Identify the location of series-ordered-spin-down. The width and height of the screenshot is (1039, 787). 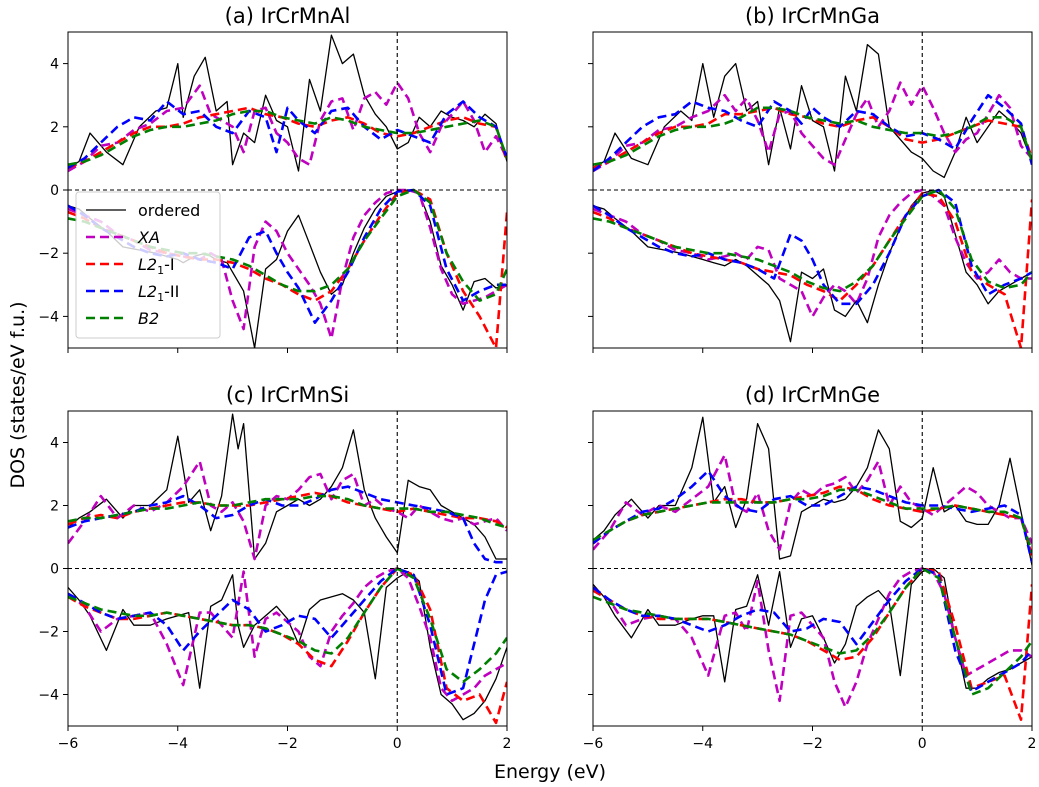
(287, 645).